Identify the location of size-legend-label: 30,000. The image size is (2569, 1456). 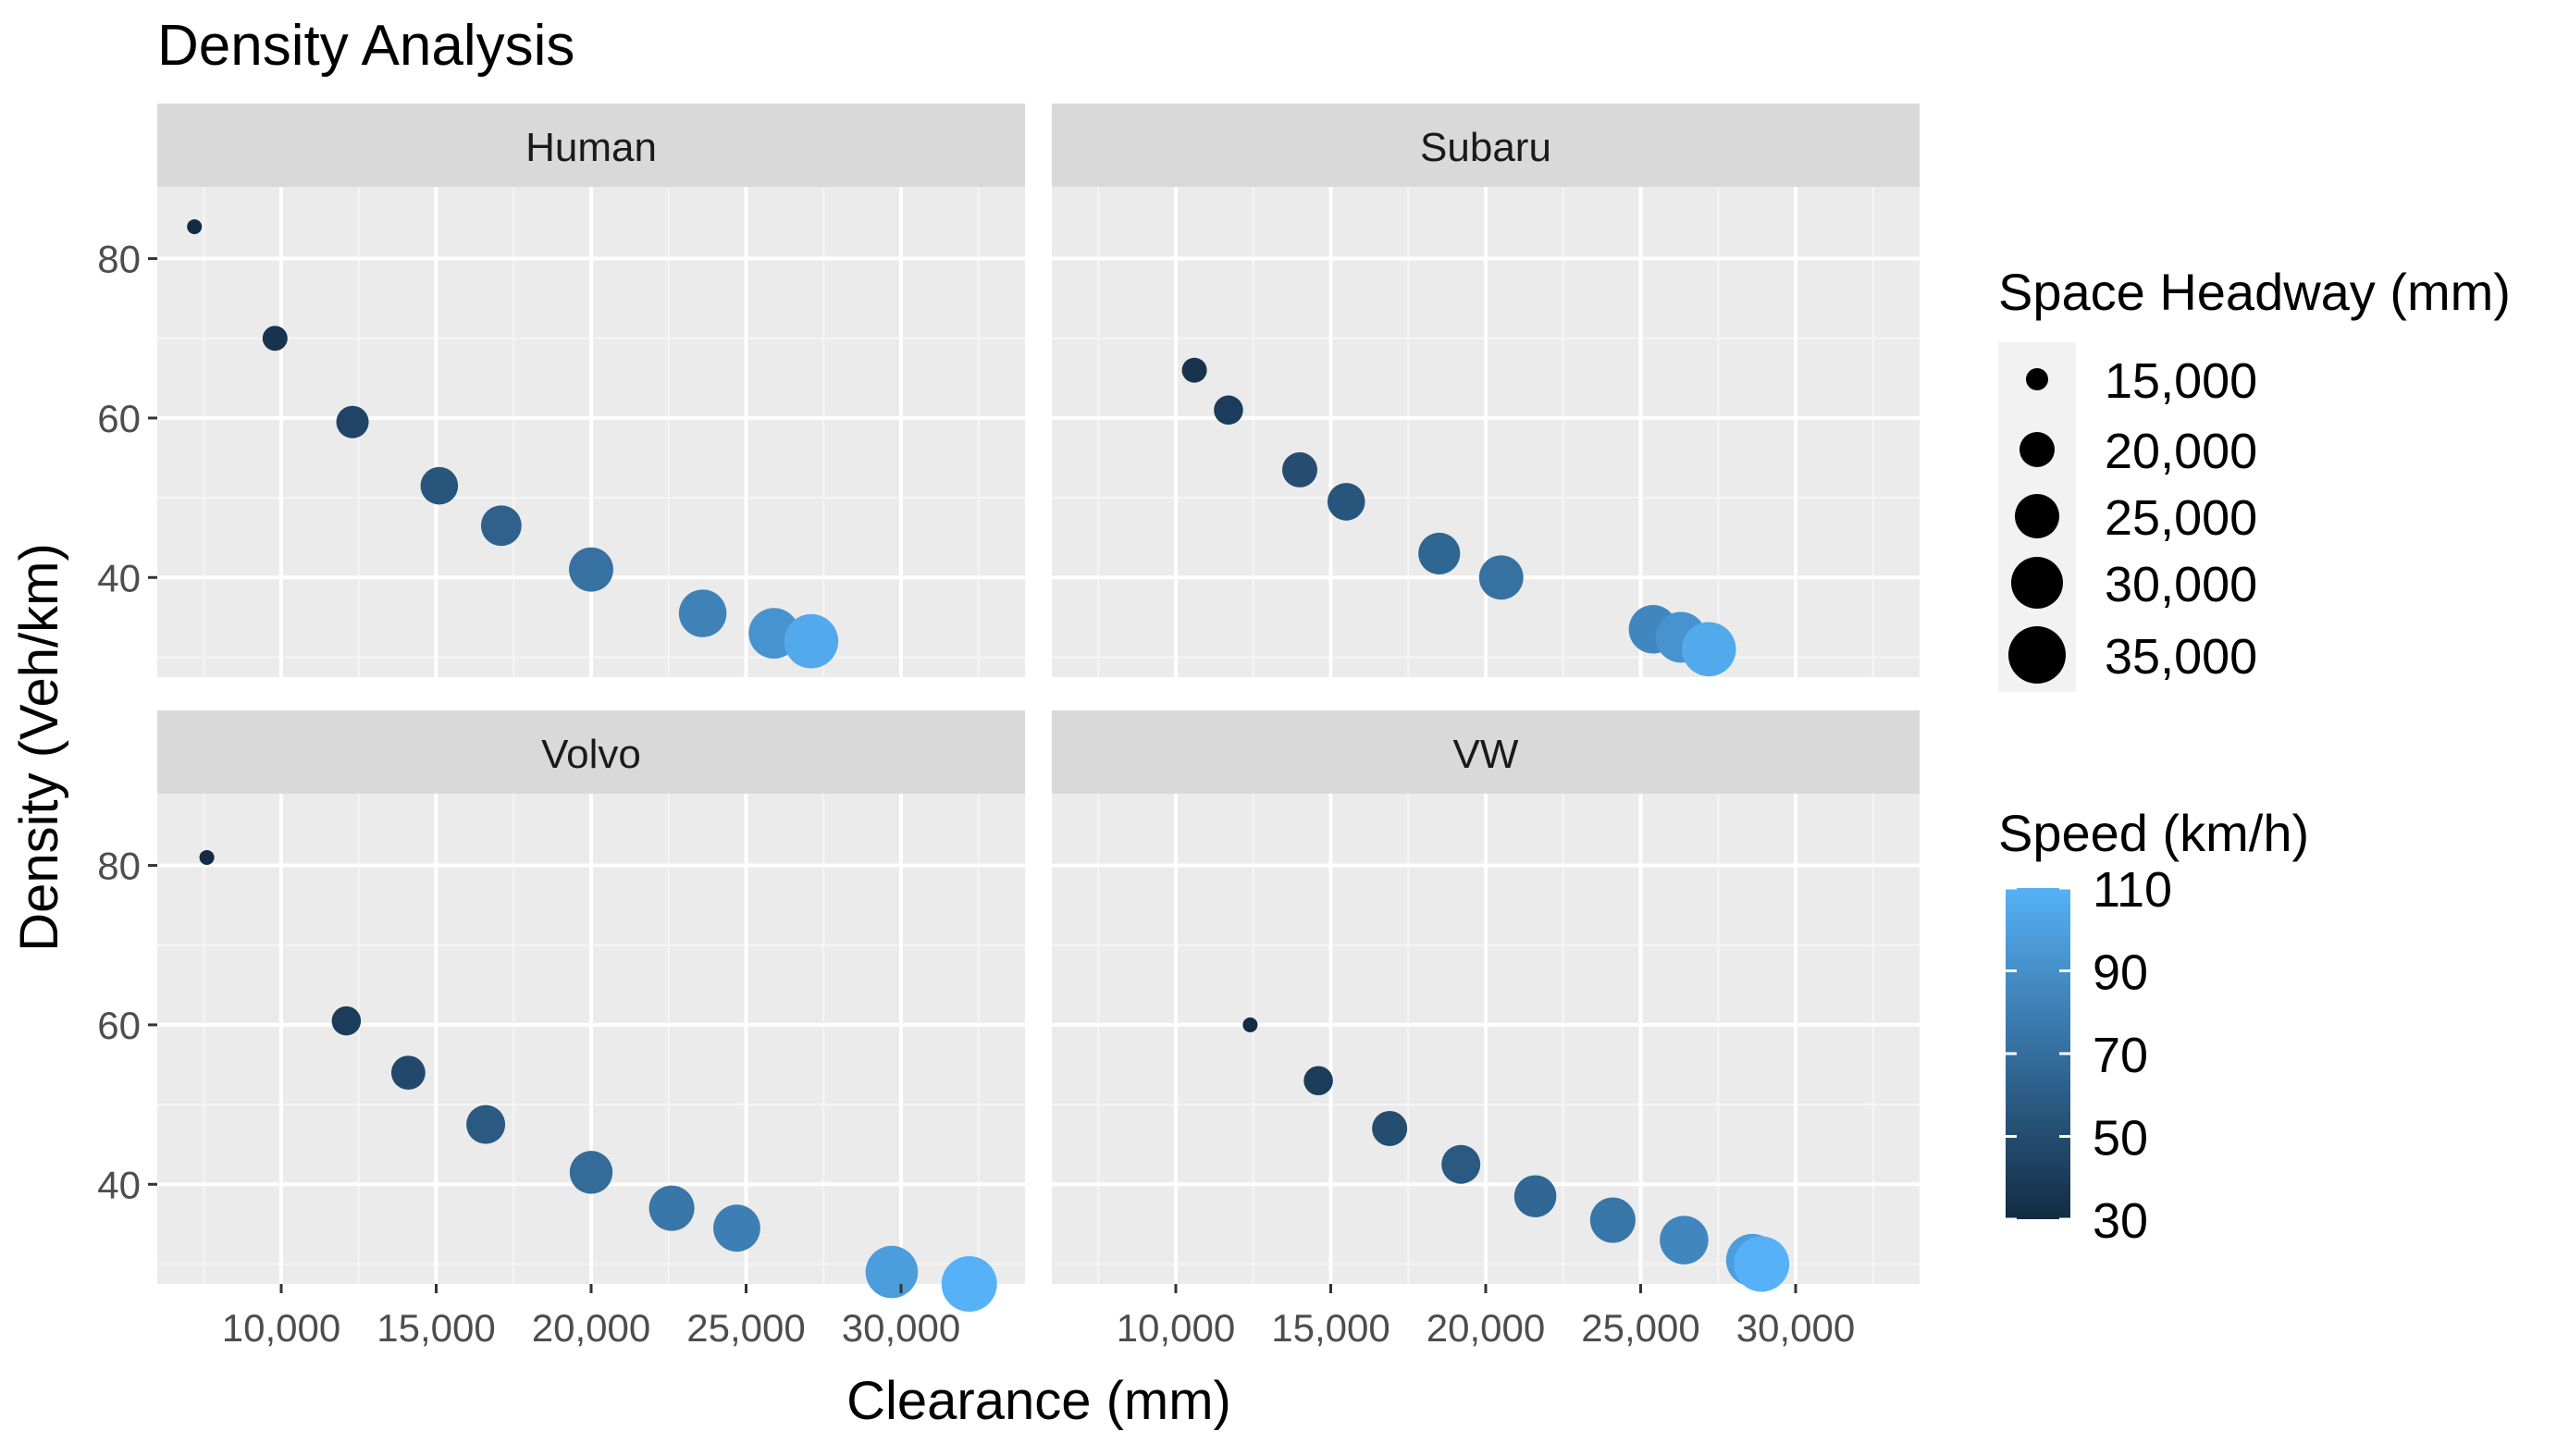
(2181, 584).